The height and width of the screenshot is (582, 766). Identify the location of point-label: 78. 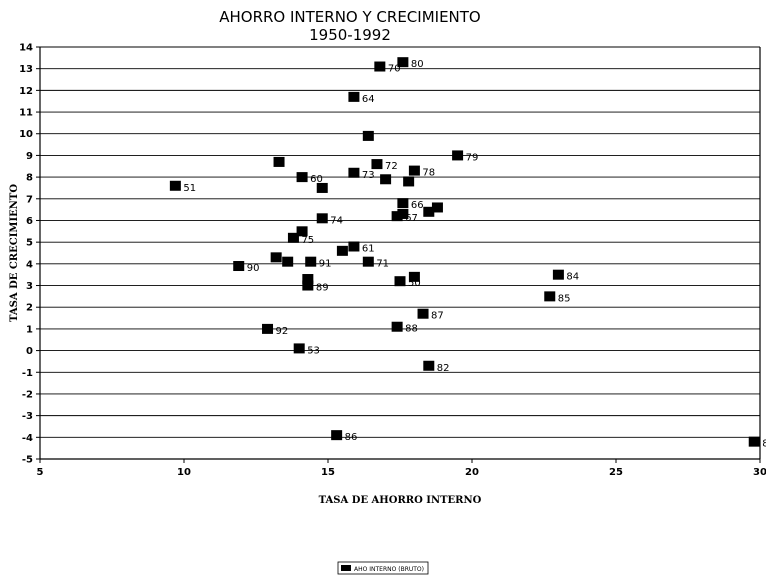
(428, 173).